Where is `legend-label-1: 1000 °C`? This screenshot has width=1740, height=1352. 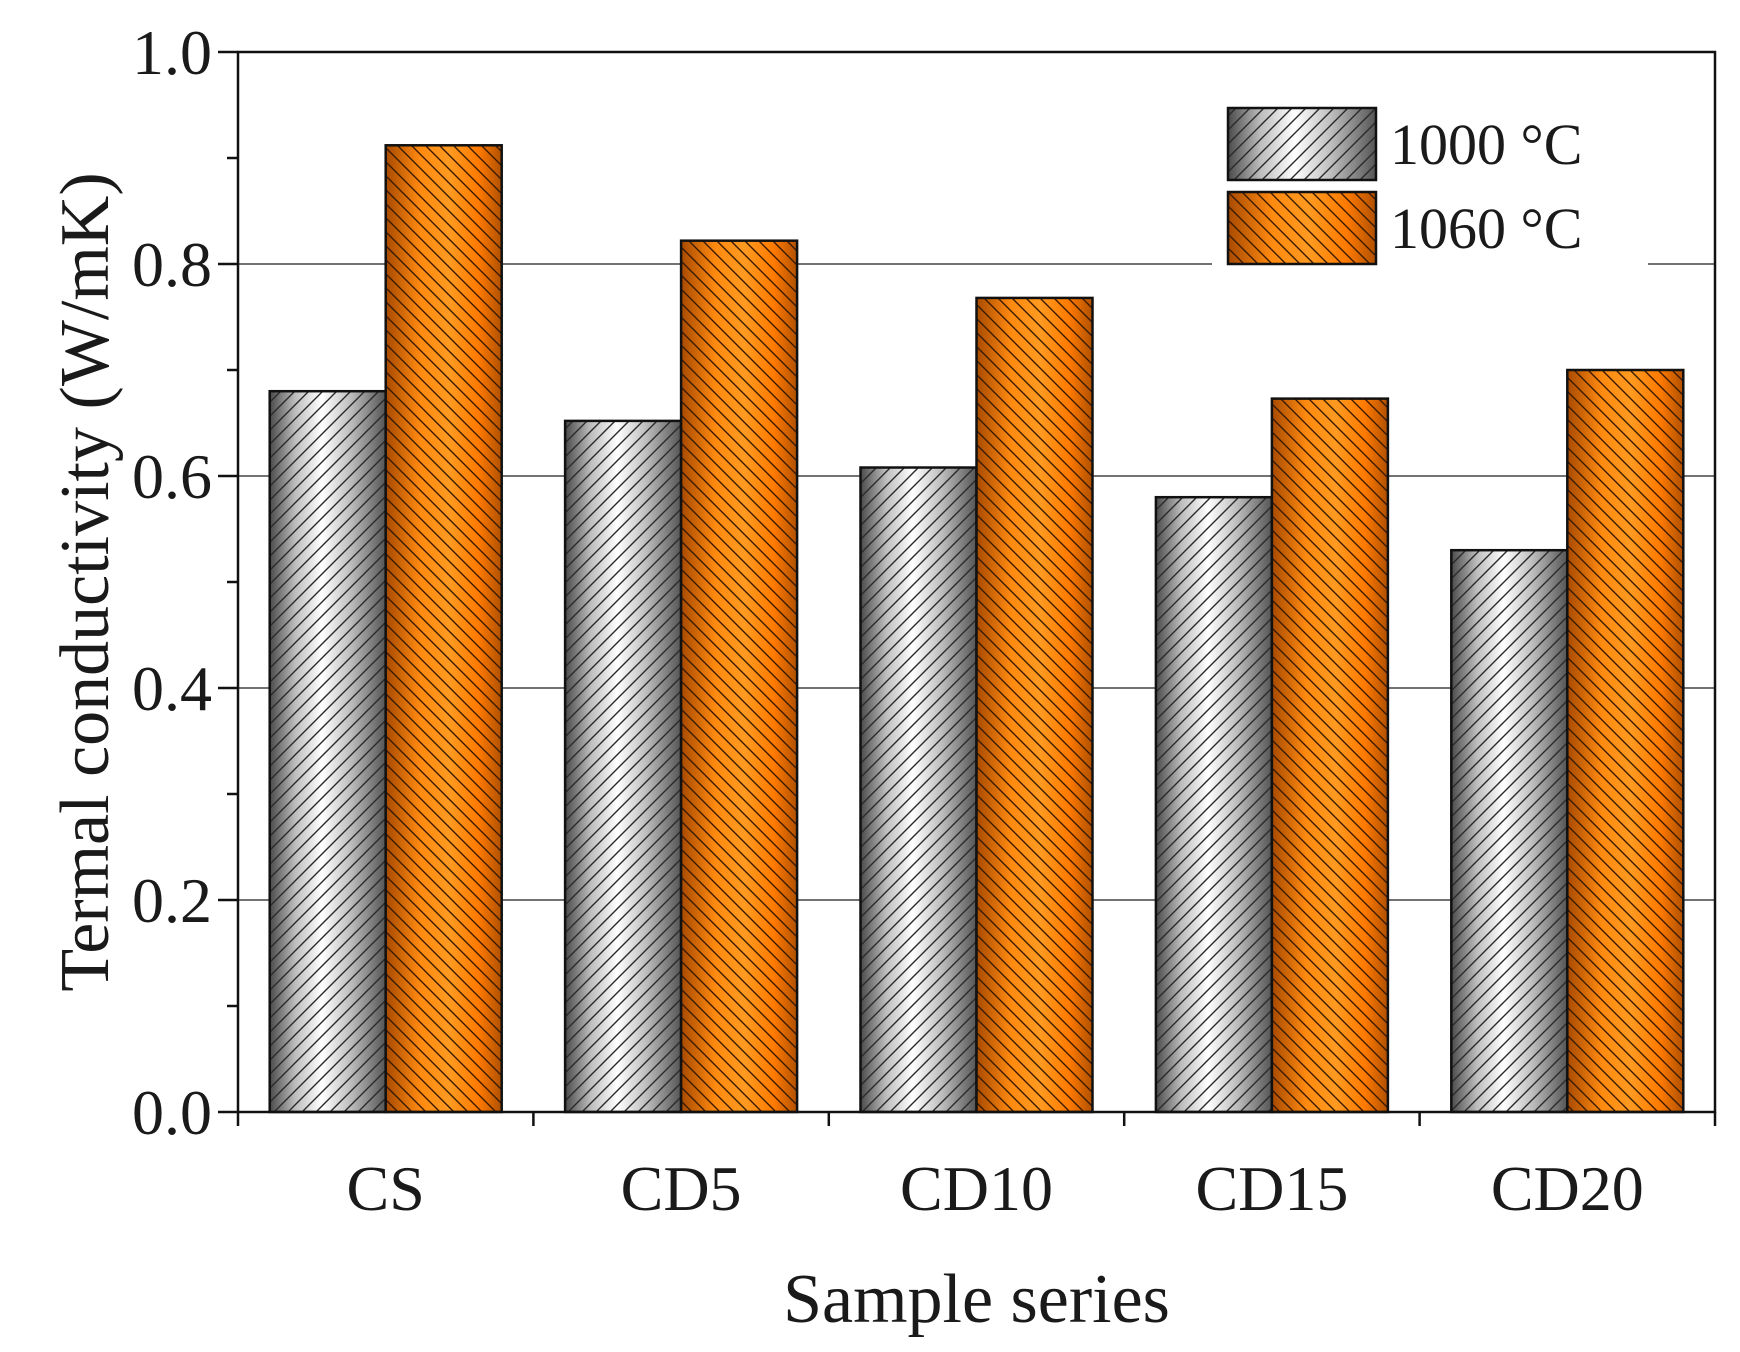
legend-label-1: 1000 °C is located at coordinates (1486, 144).